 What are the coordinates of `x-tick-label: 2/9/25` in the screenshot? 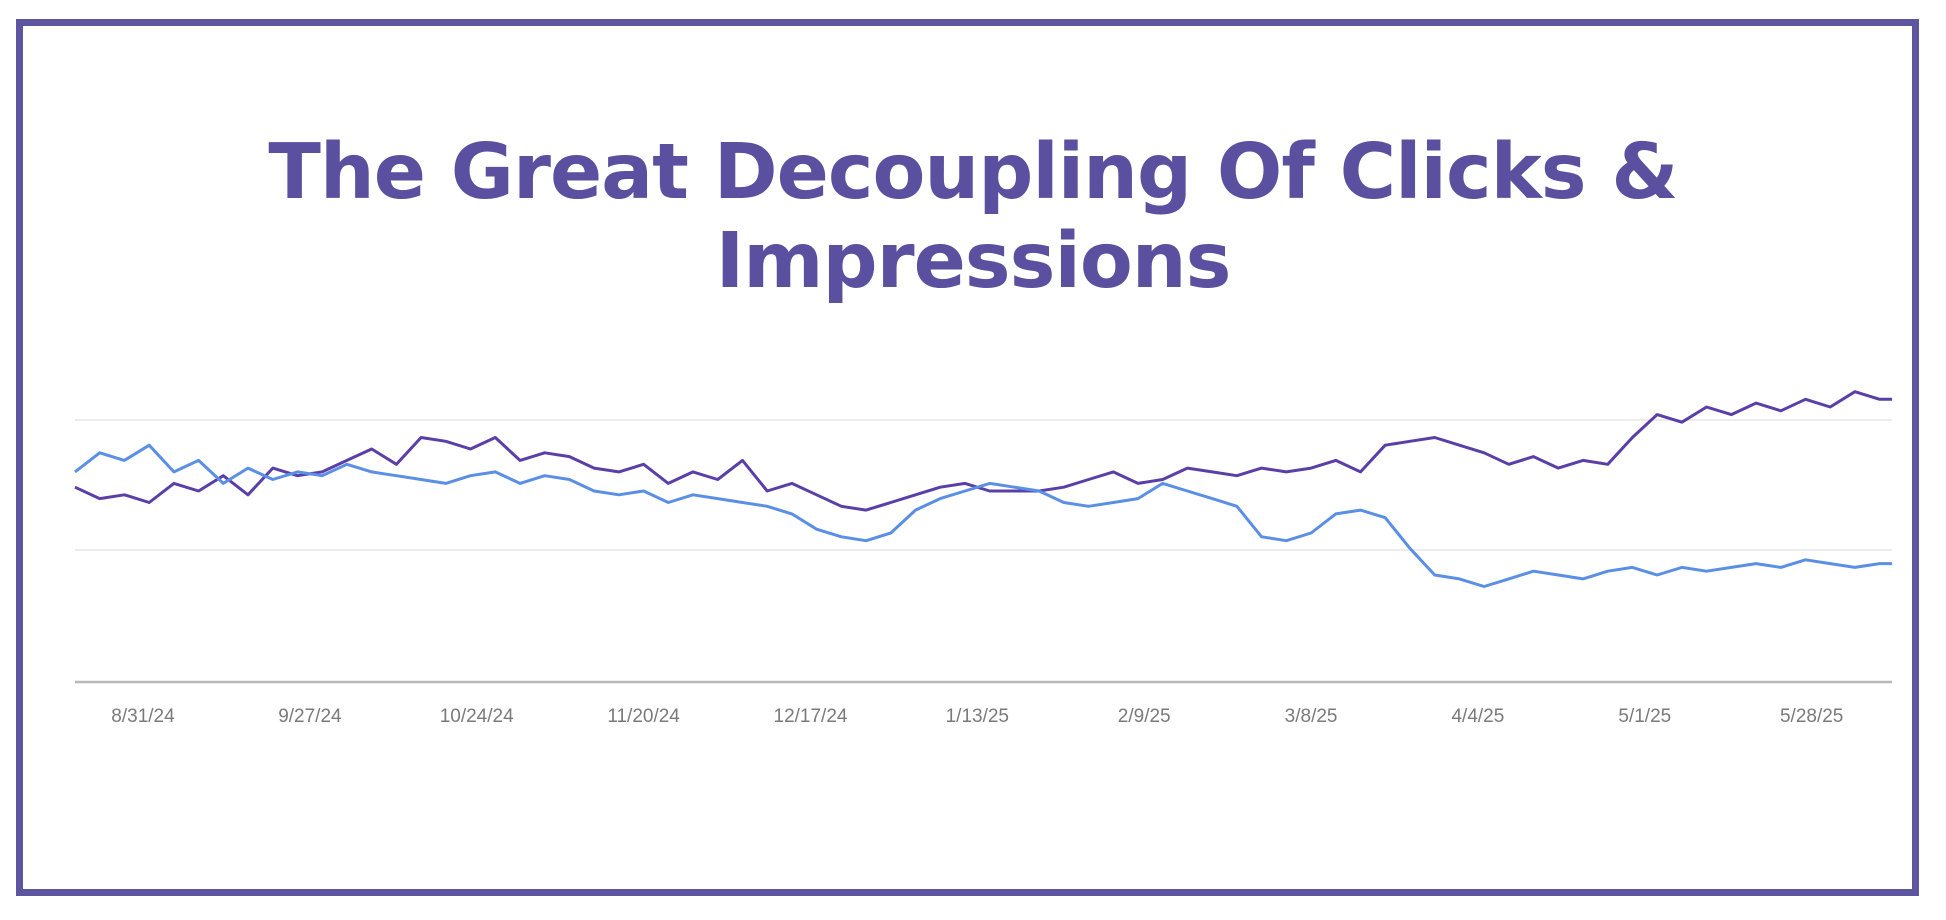 It's located at (1144, 716).